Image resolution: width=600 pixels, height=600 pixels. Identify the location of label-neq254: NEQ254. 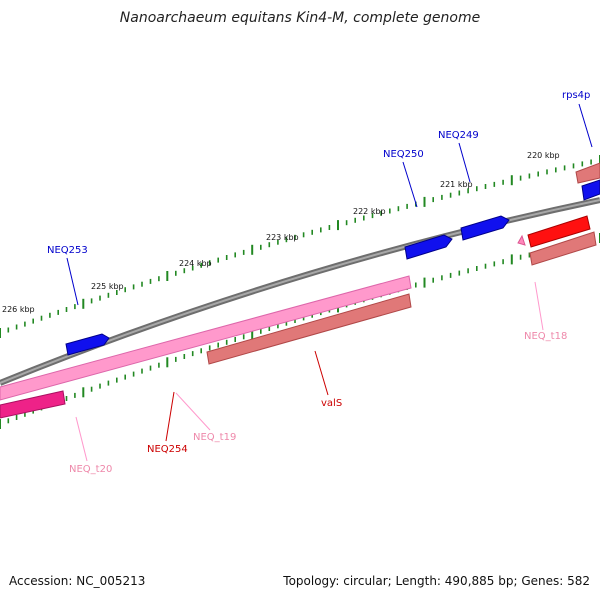
(167, 449).